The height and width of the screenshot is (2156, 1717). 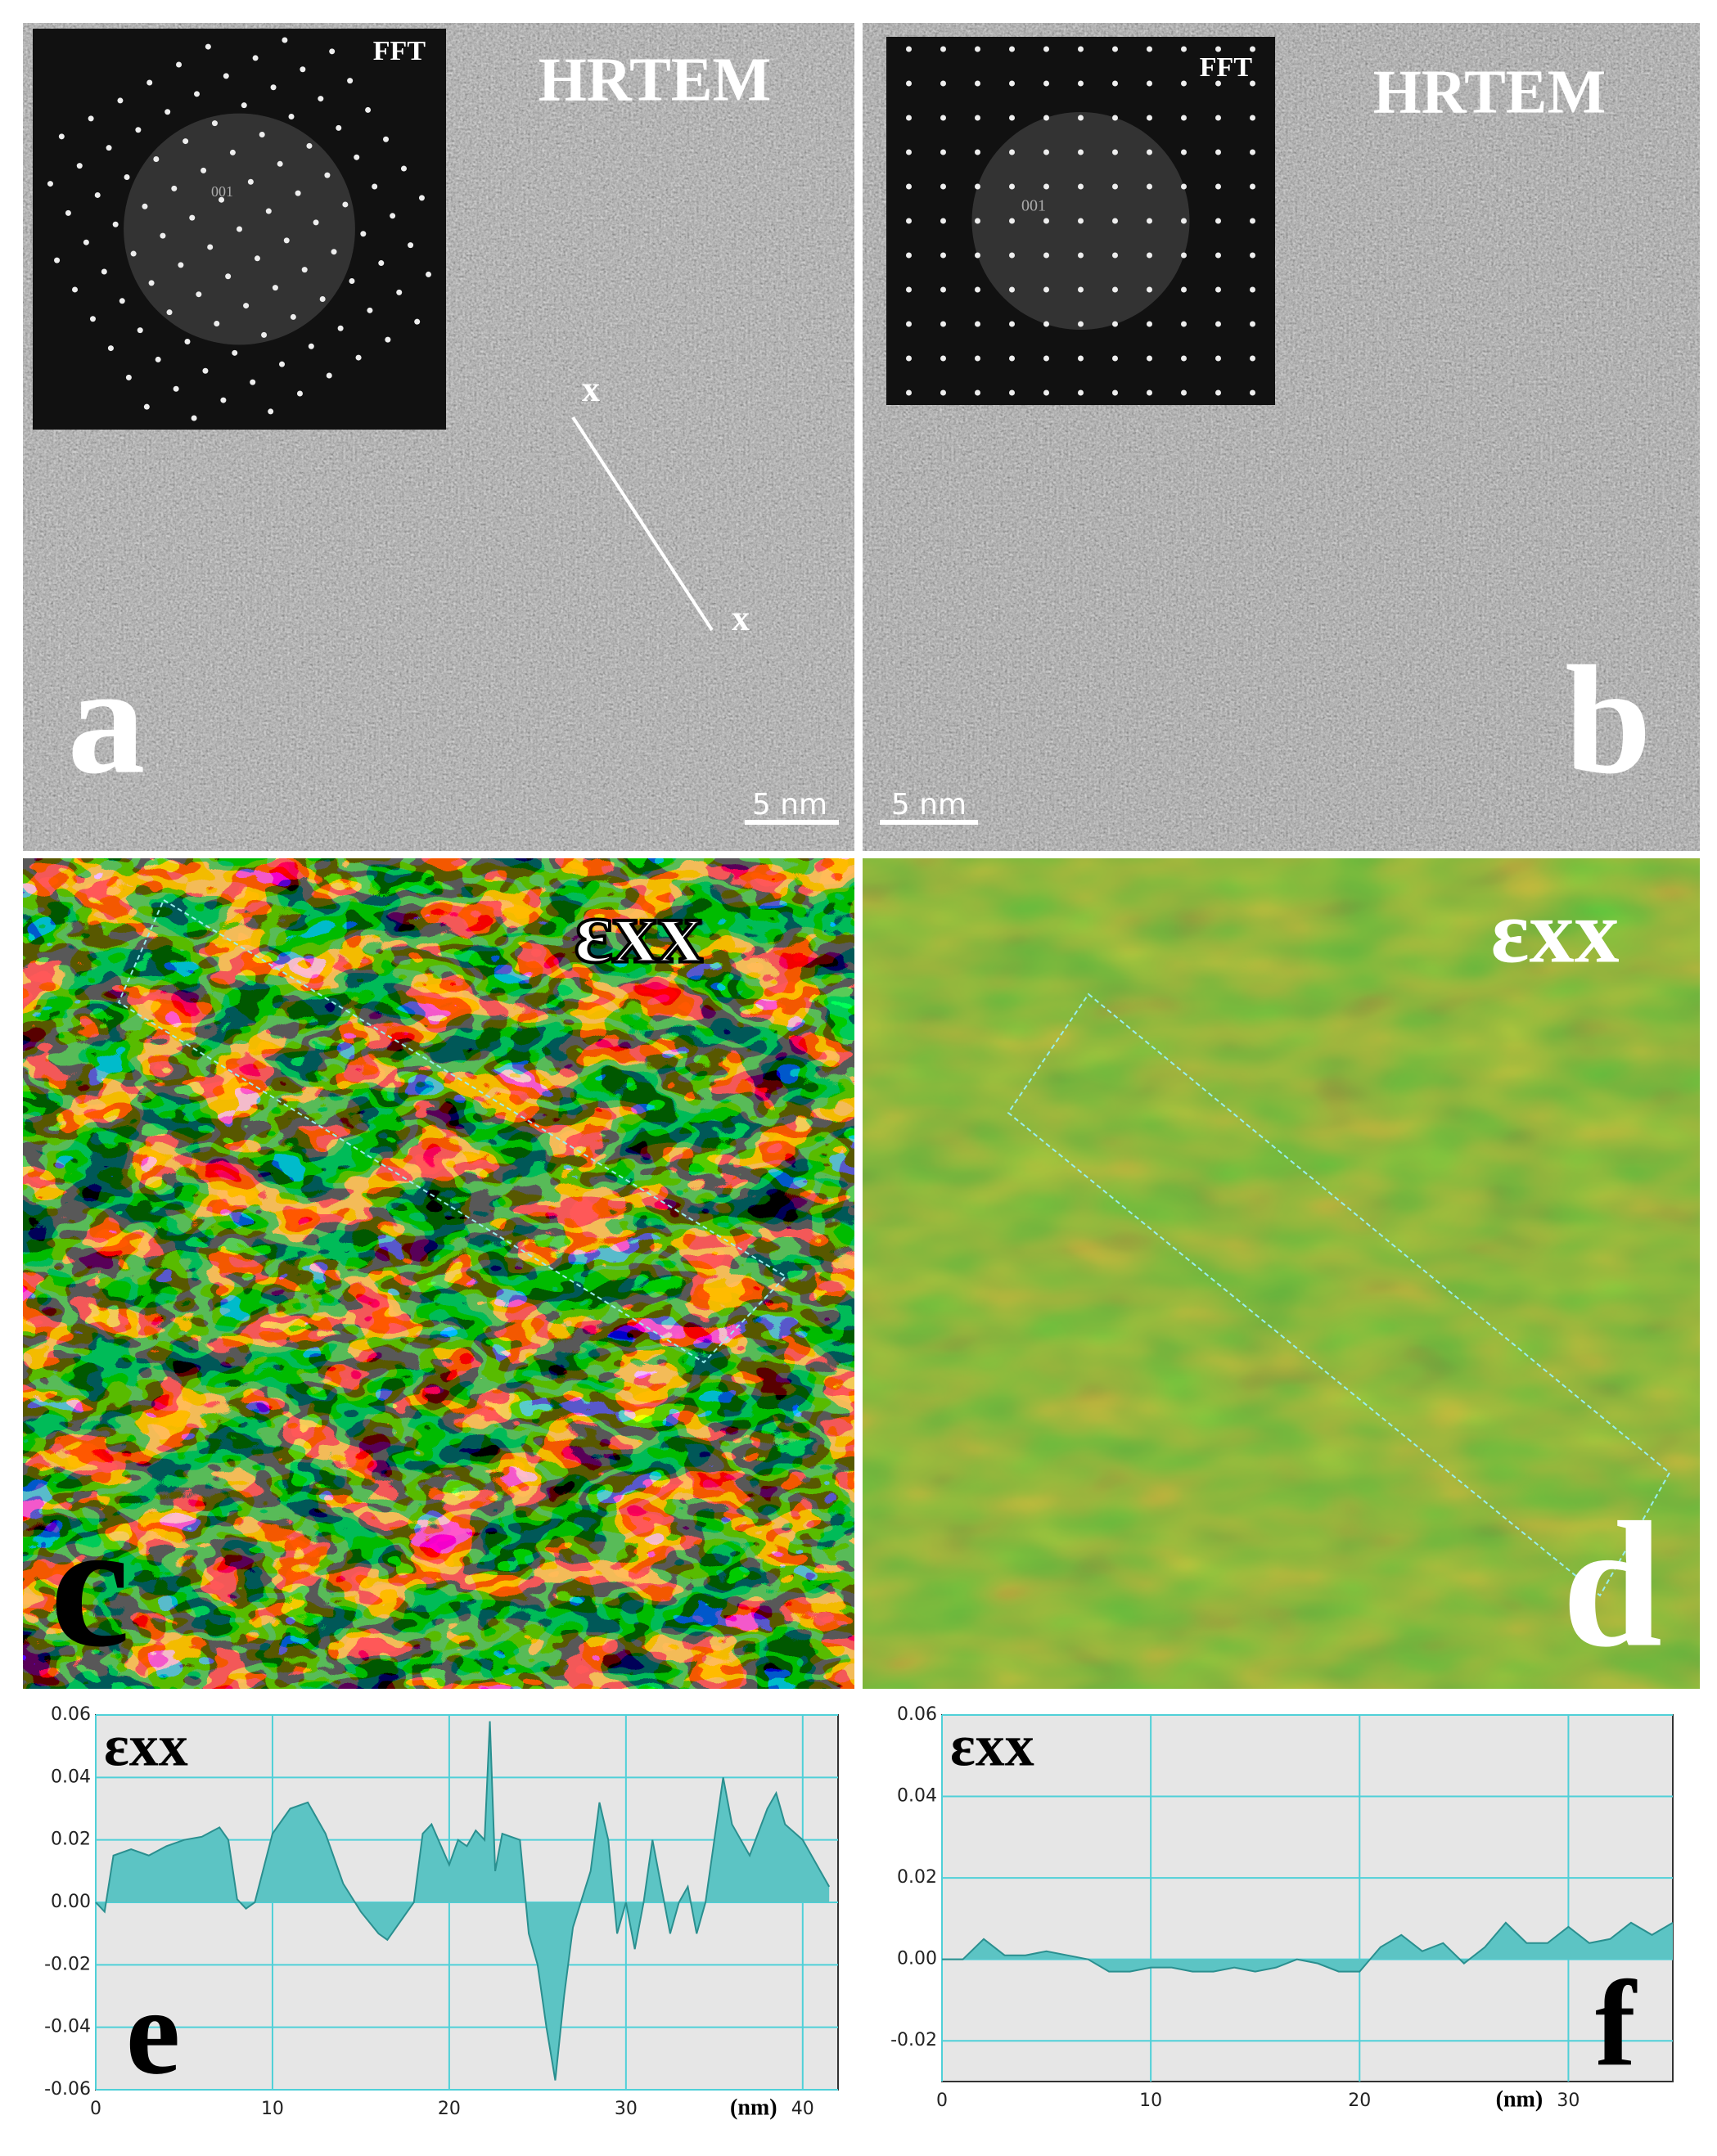 What do you see at coordinates (153, 2032) in the screenshot?
I see `panel-letter: e` at bounding box center [153, 2032].